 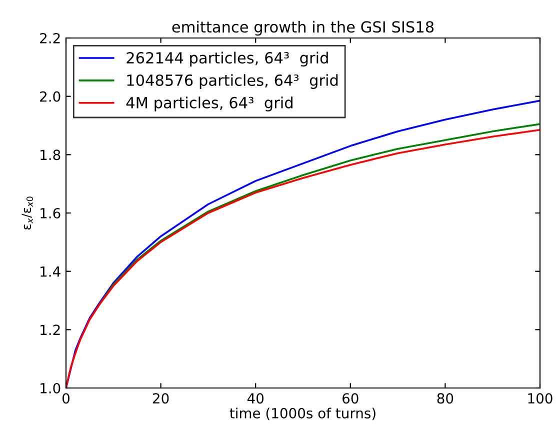 I want to click on x-tick-label: 40, so click(x=255, y=398).